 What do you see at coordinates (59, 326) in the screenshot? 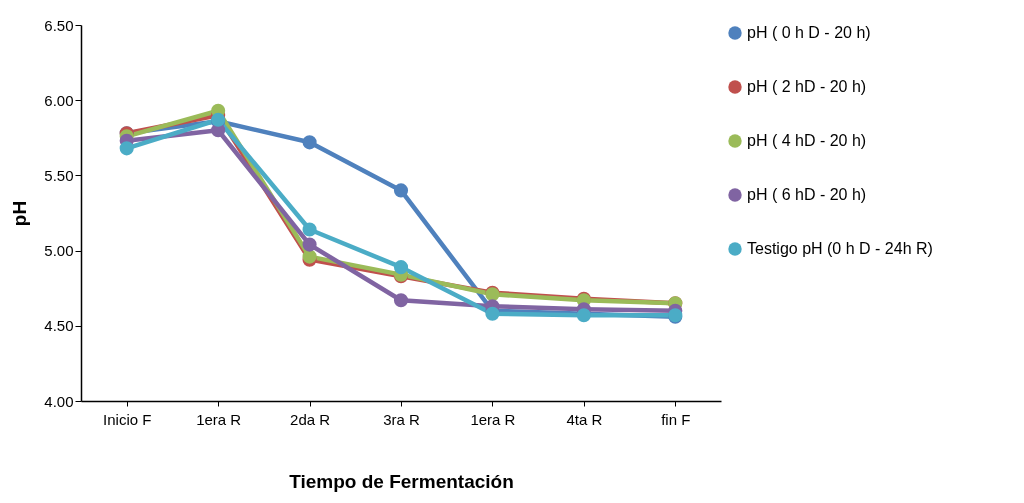
I see `y-tick-label: 4.50` at bounding box center [59, 326].